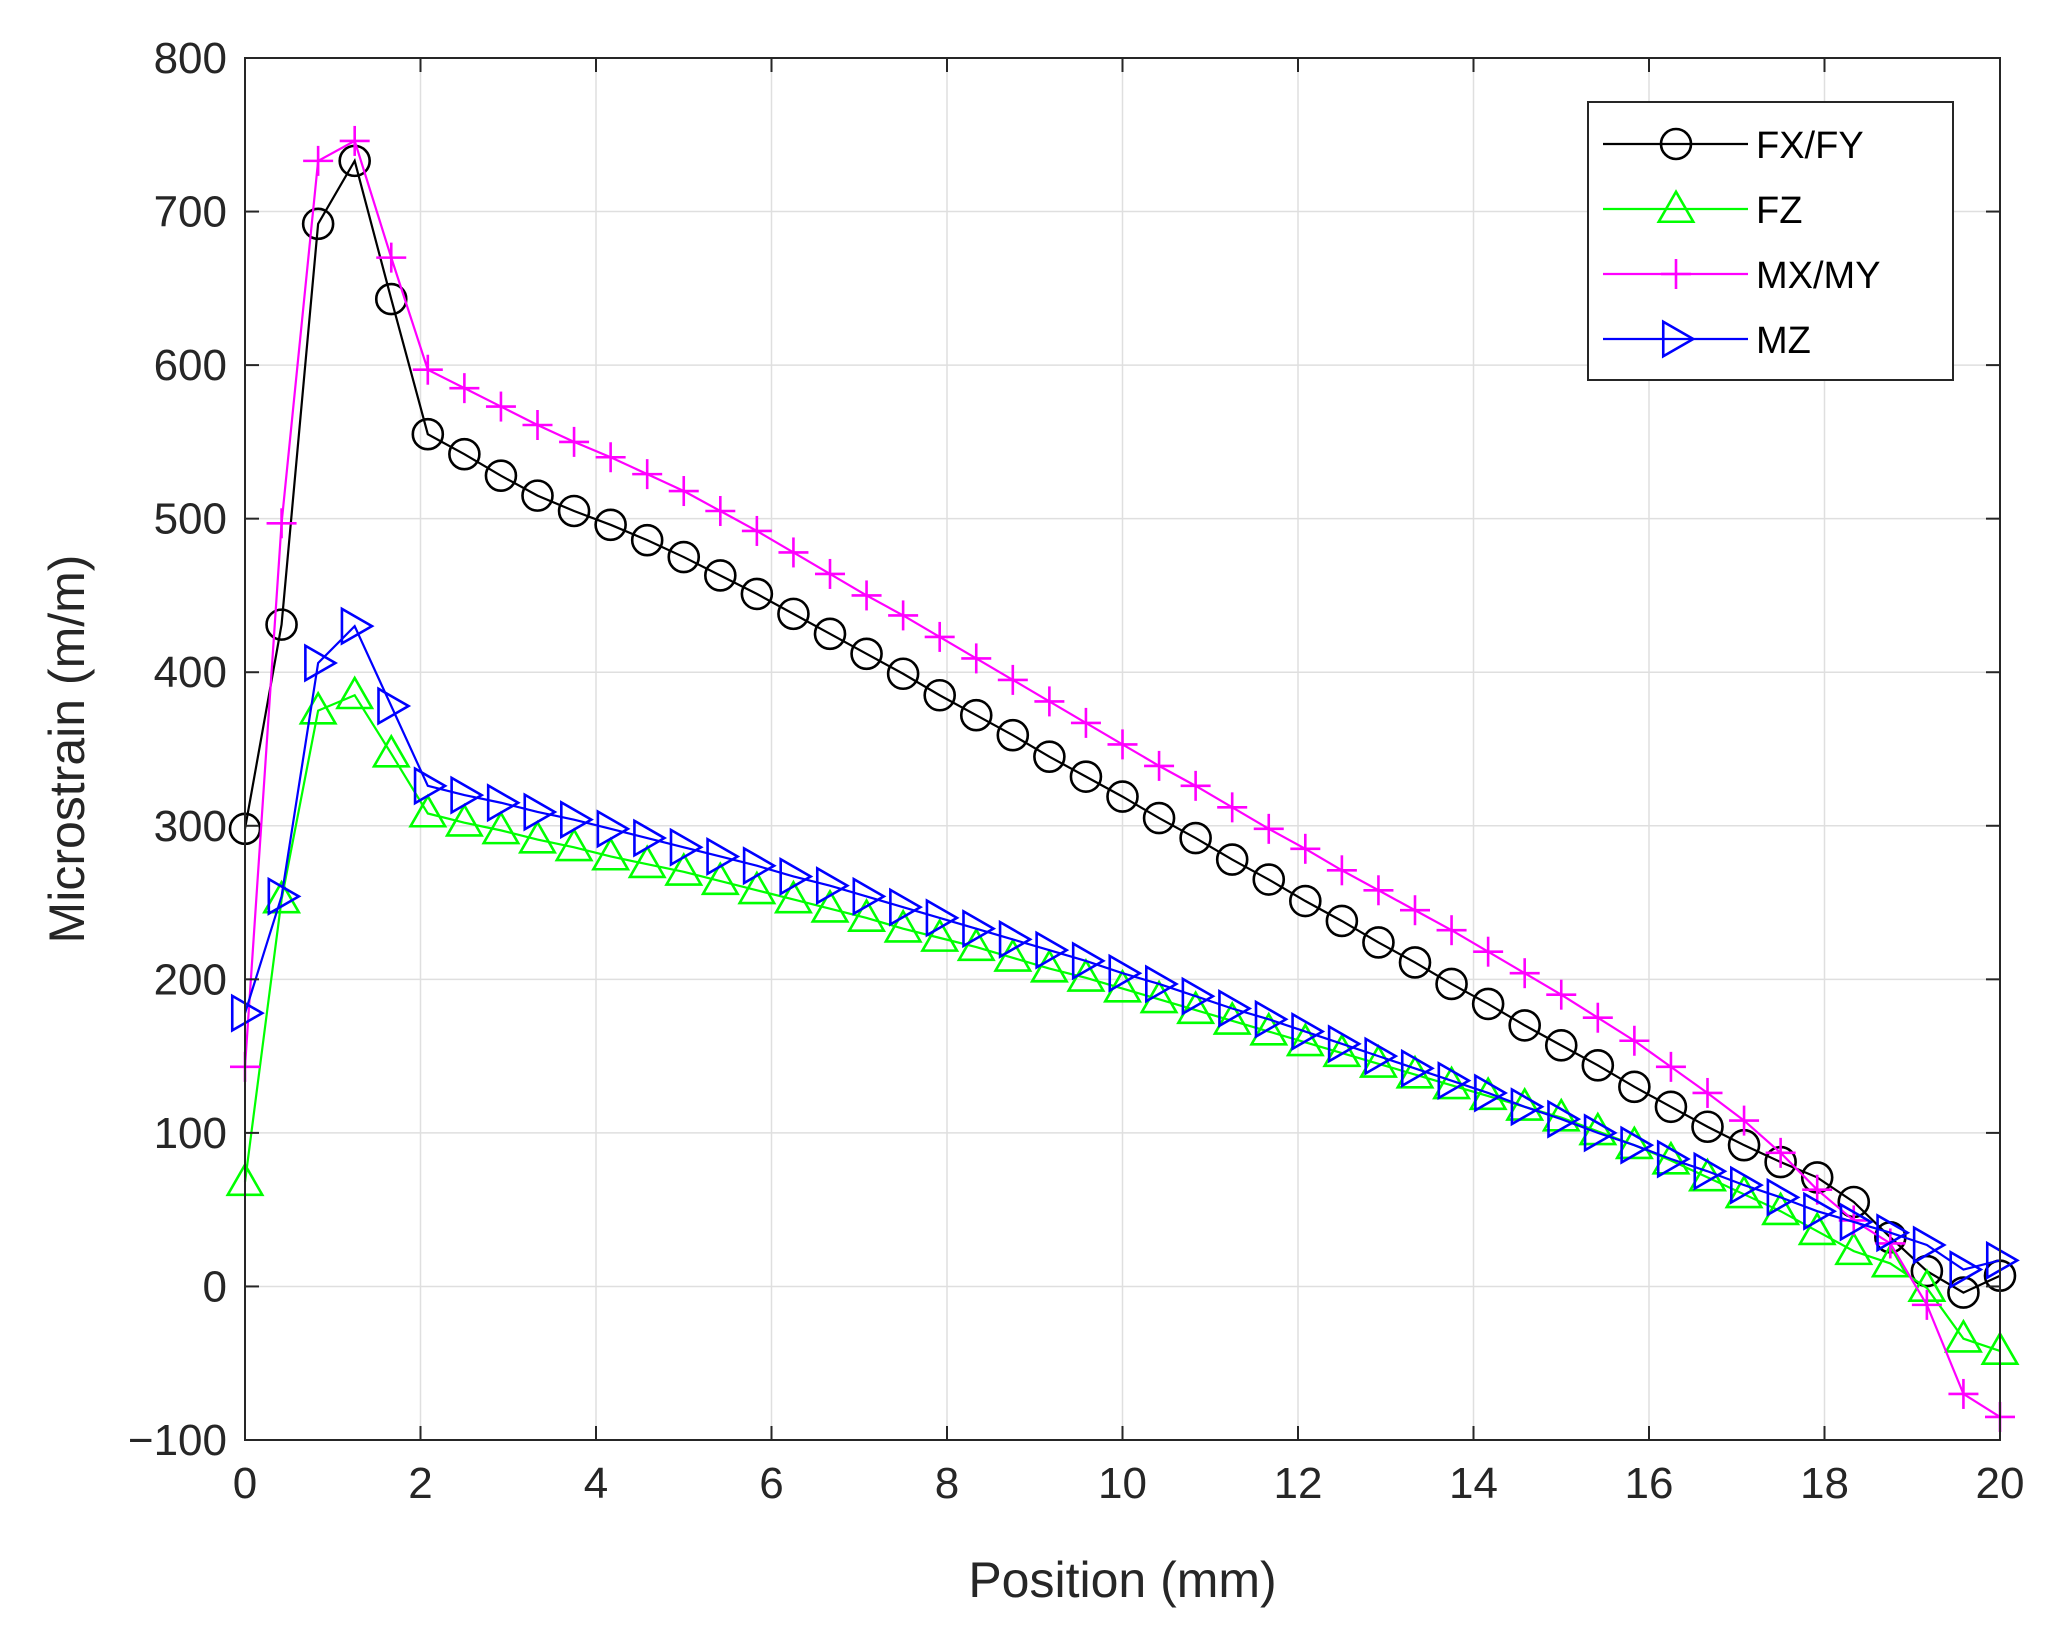 This screenshot has height=1631, width=2046. What do you see at coordinates (1810, 146) in the screenshot?
I see `legend-label: FX/FY` at bounding box center [1810, 146].